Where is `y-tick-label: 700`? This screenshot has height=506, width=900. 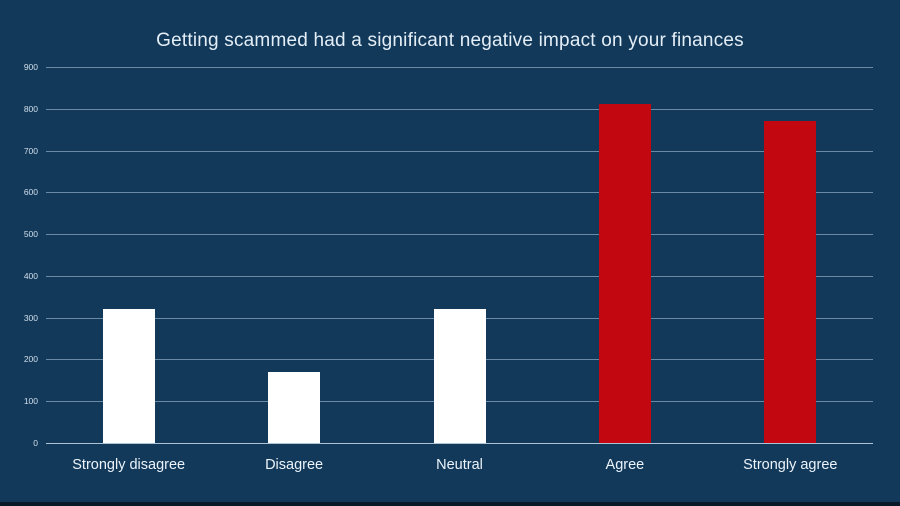
y-tick-label: 700 is located at coordinates (30, 150).